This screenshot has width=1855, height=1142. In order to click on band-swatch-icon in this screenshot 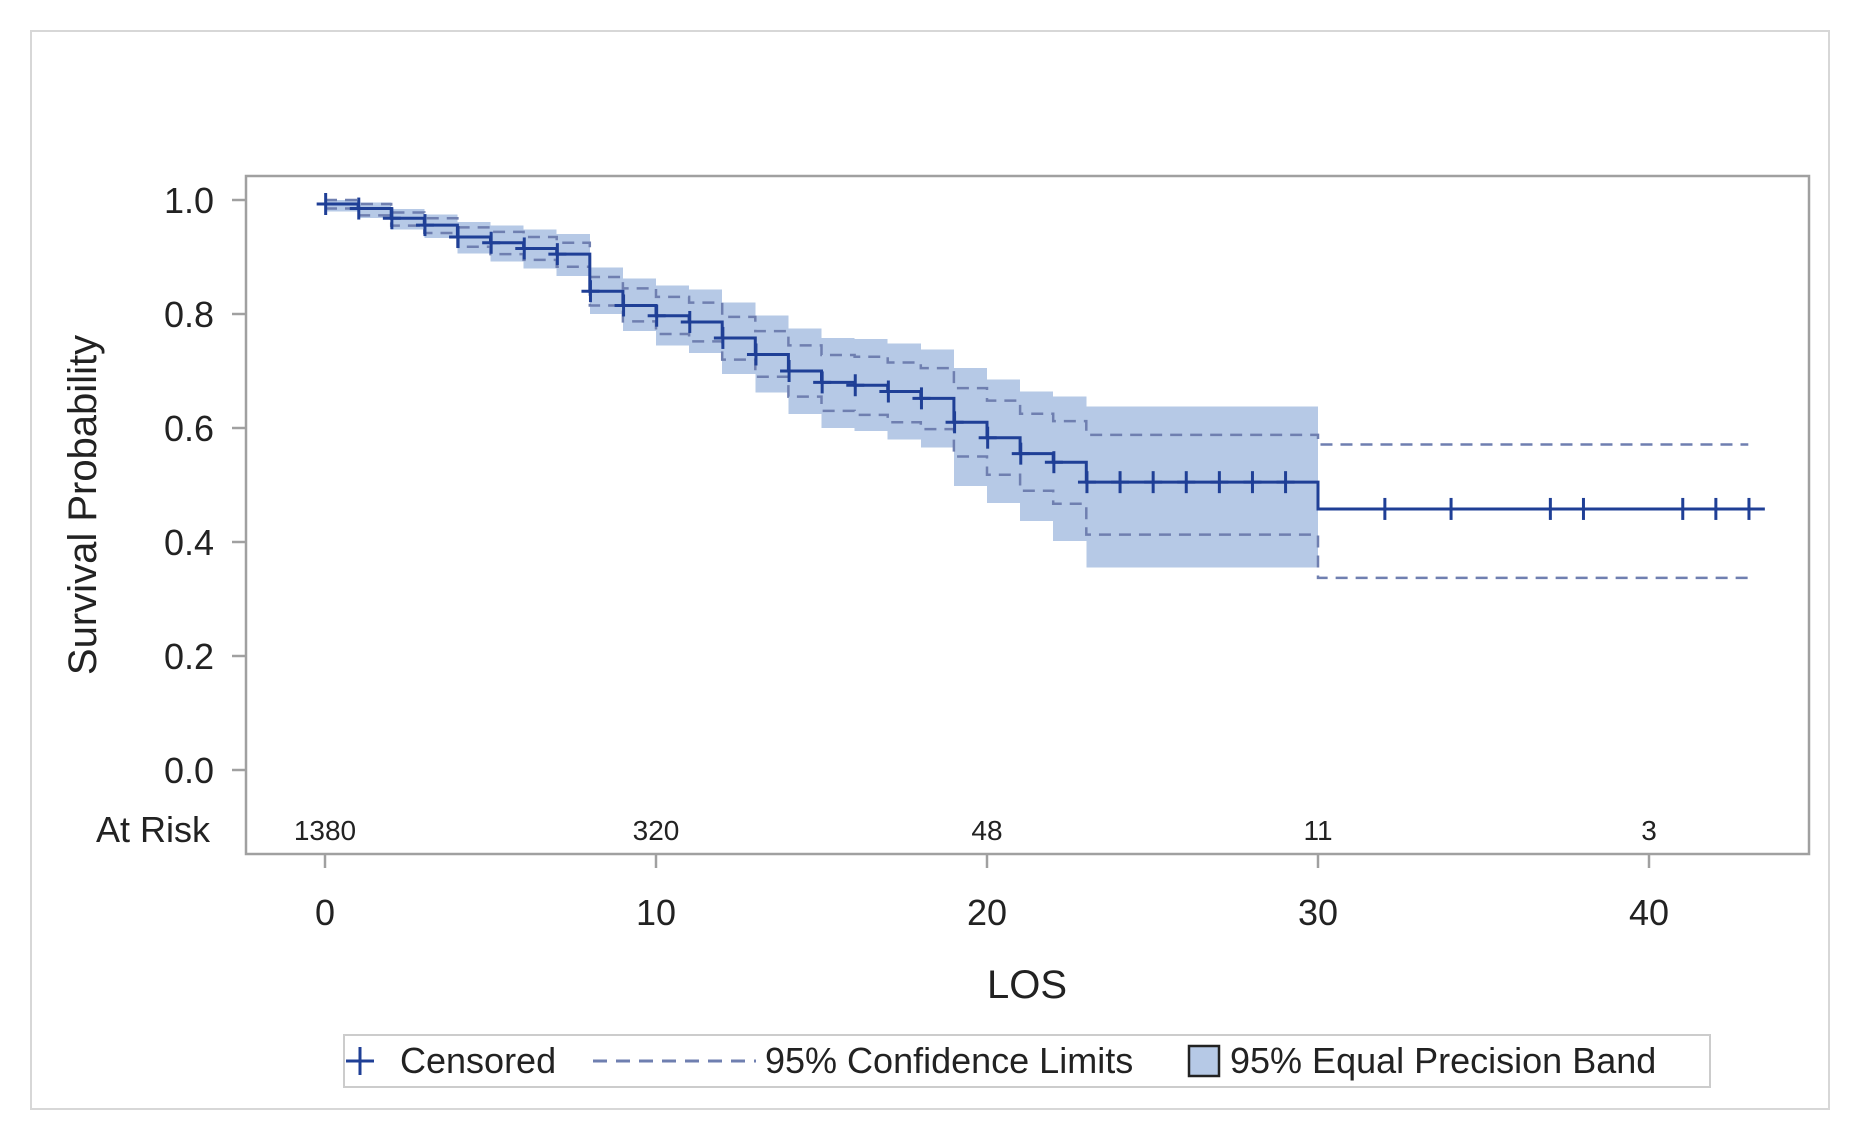, I will do `click(1204, 1061)`.